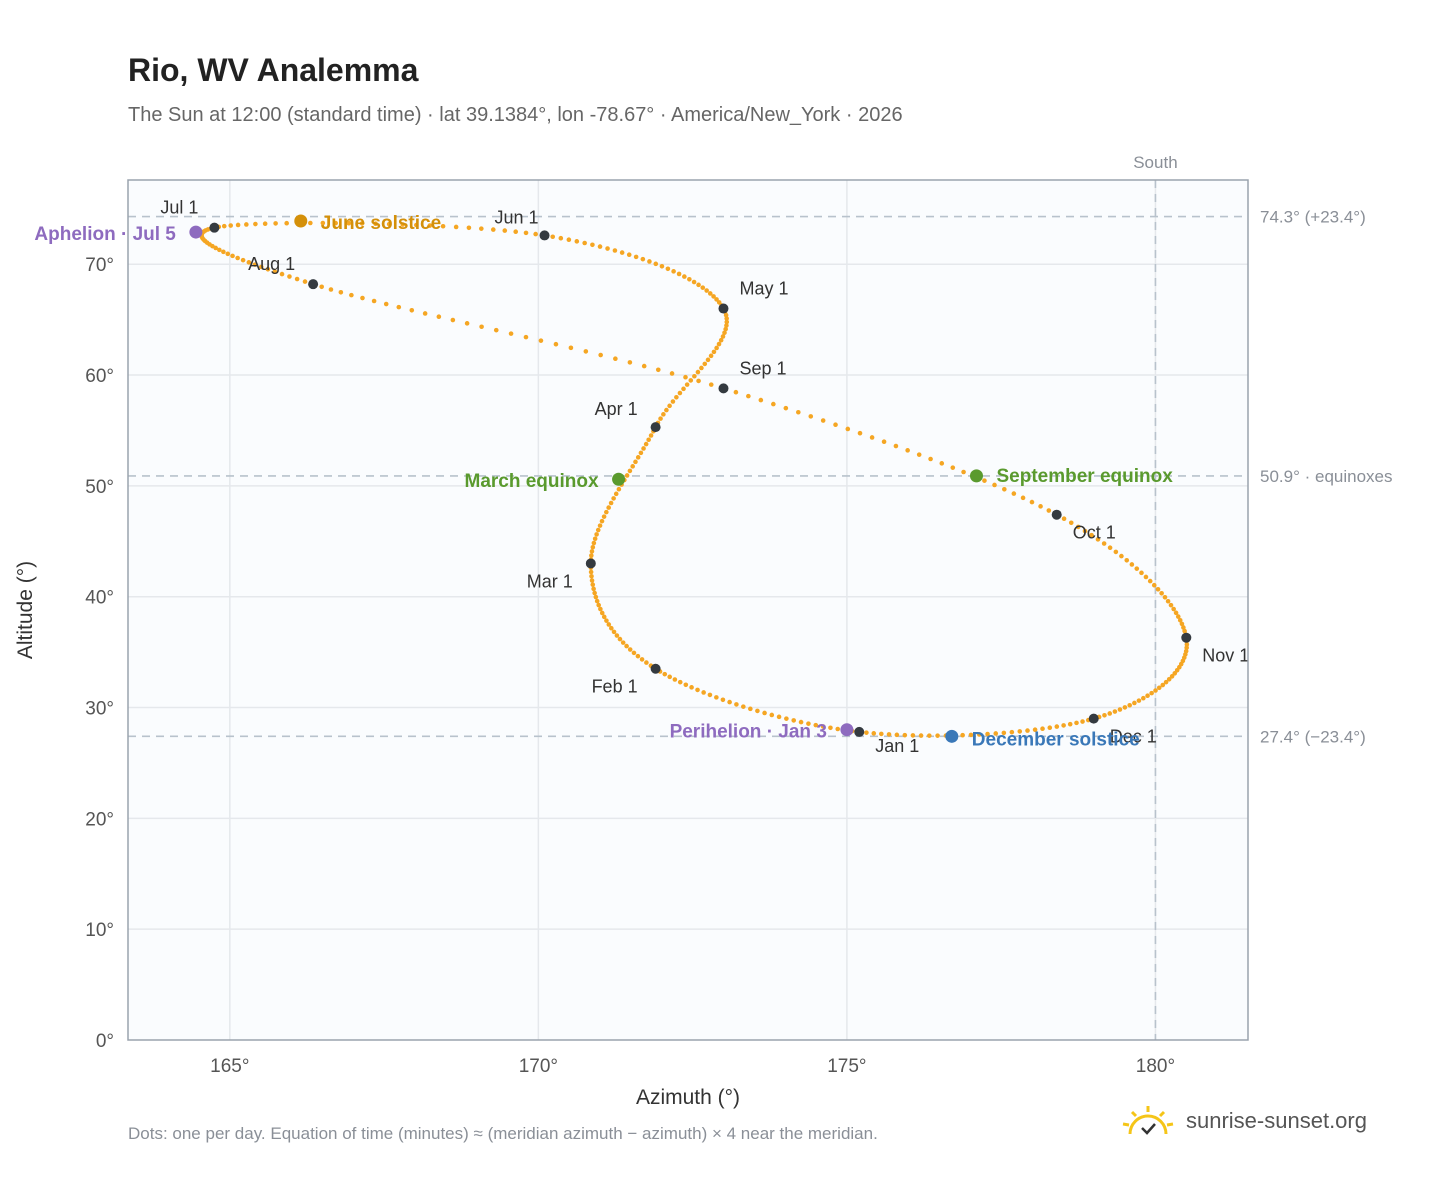 The width and height of the screenshot is (1448, 1188). Describe the element at coordinates (229, 1066) in the screenshot. I see `x-tick-label: 165°` at that location.